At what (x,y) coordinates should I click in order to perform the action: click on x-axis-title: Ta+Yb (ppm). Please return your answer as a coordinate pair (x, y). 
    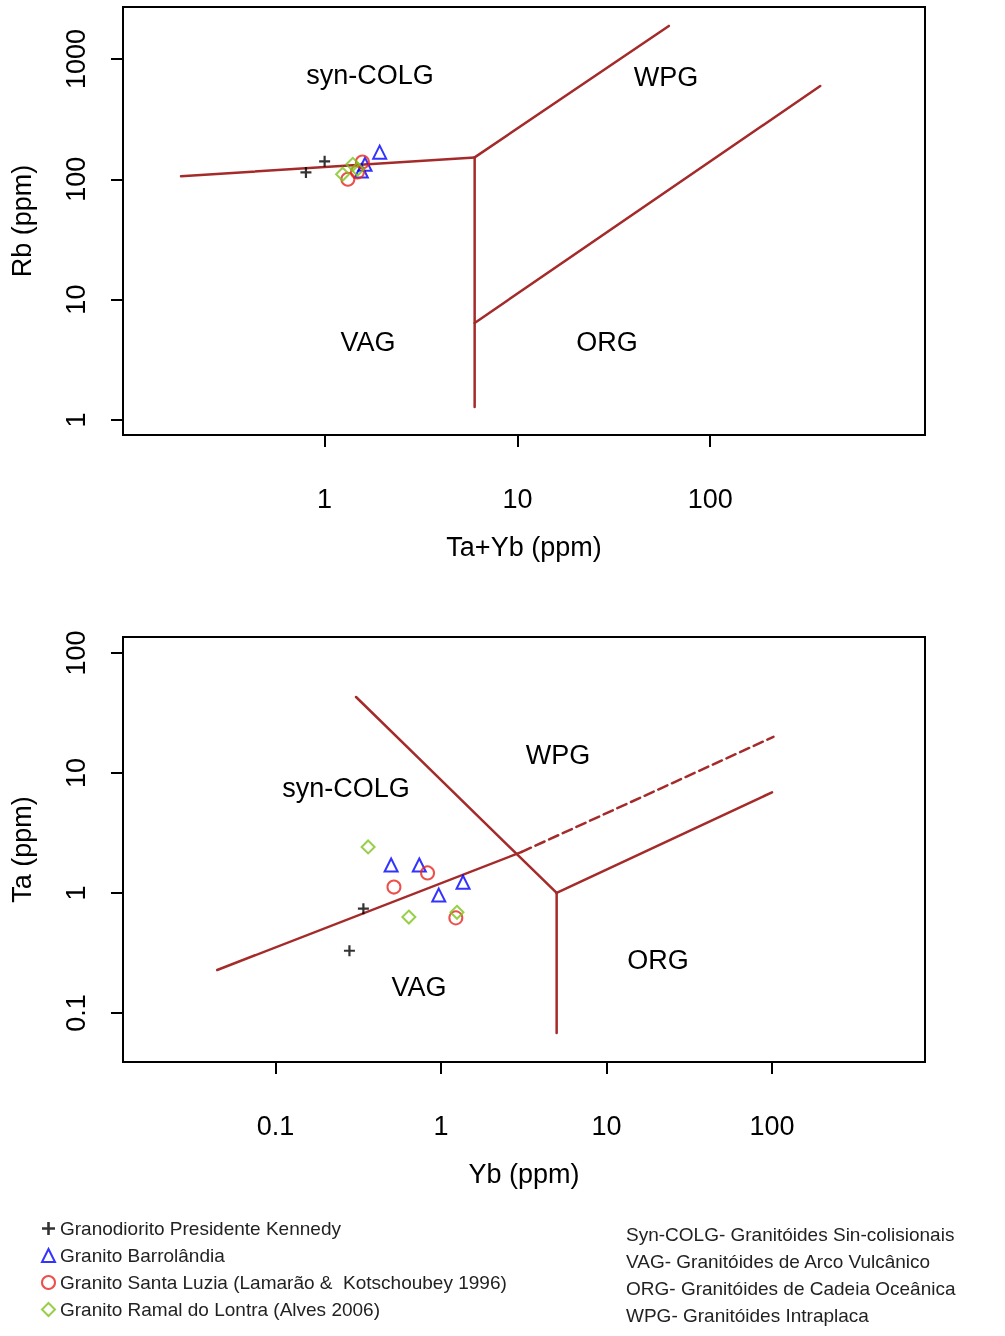
    Looking at the image, I should click on (524, 546).